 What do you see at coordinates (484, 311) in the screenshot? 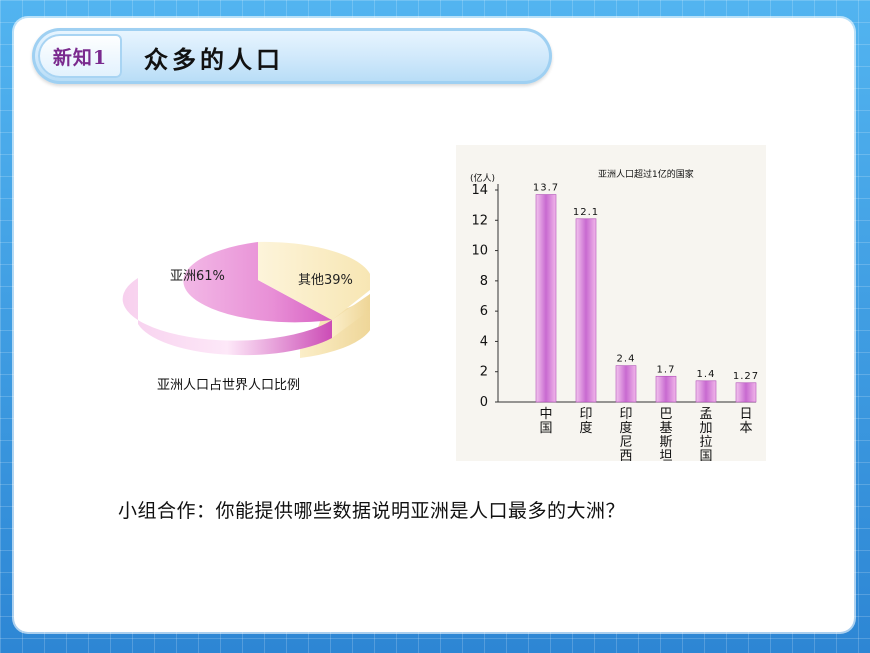
I see `y-tick-label: 6` at bounding box center [484, 311].